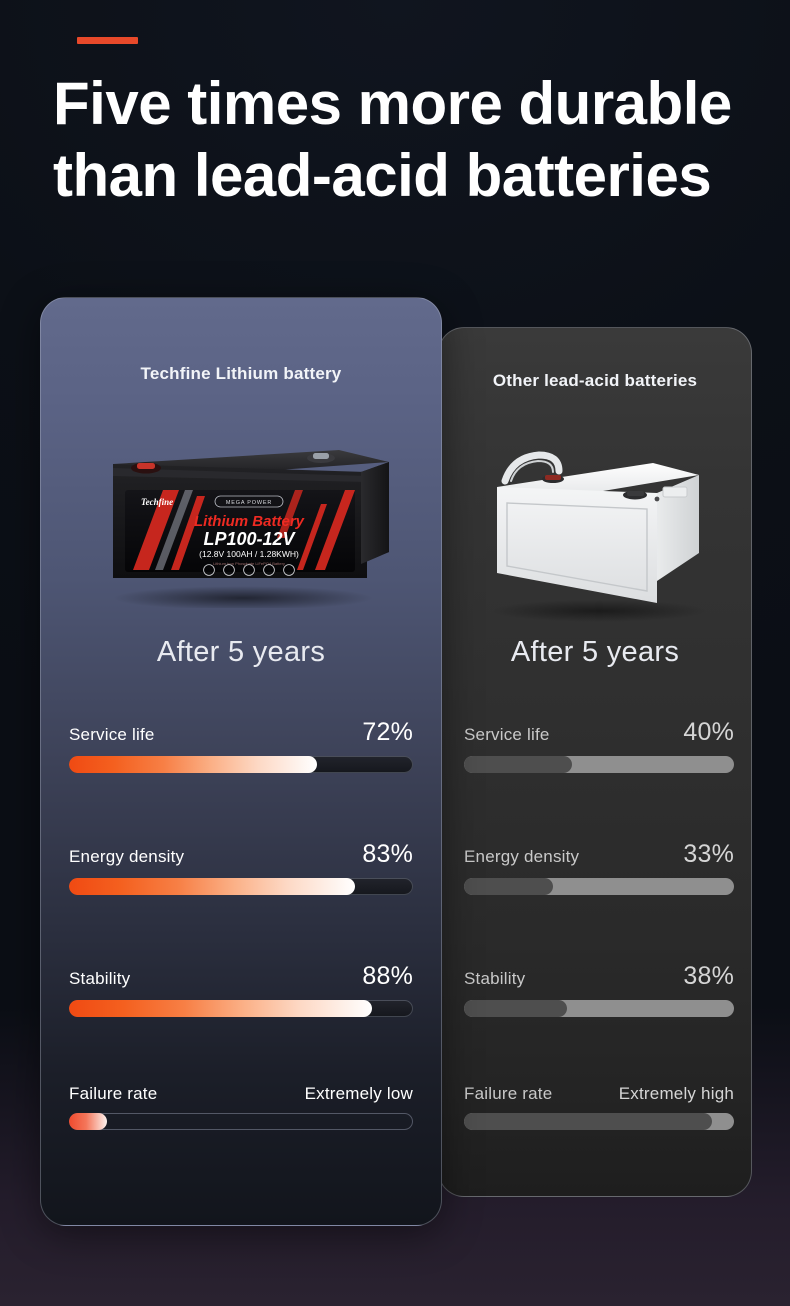  Describe the element at coordinates (392, 103) in the screenshot. I see `page-title-line-1: Five times more durable` at that location.